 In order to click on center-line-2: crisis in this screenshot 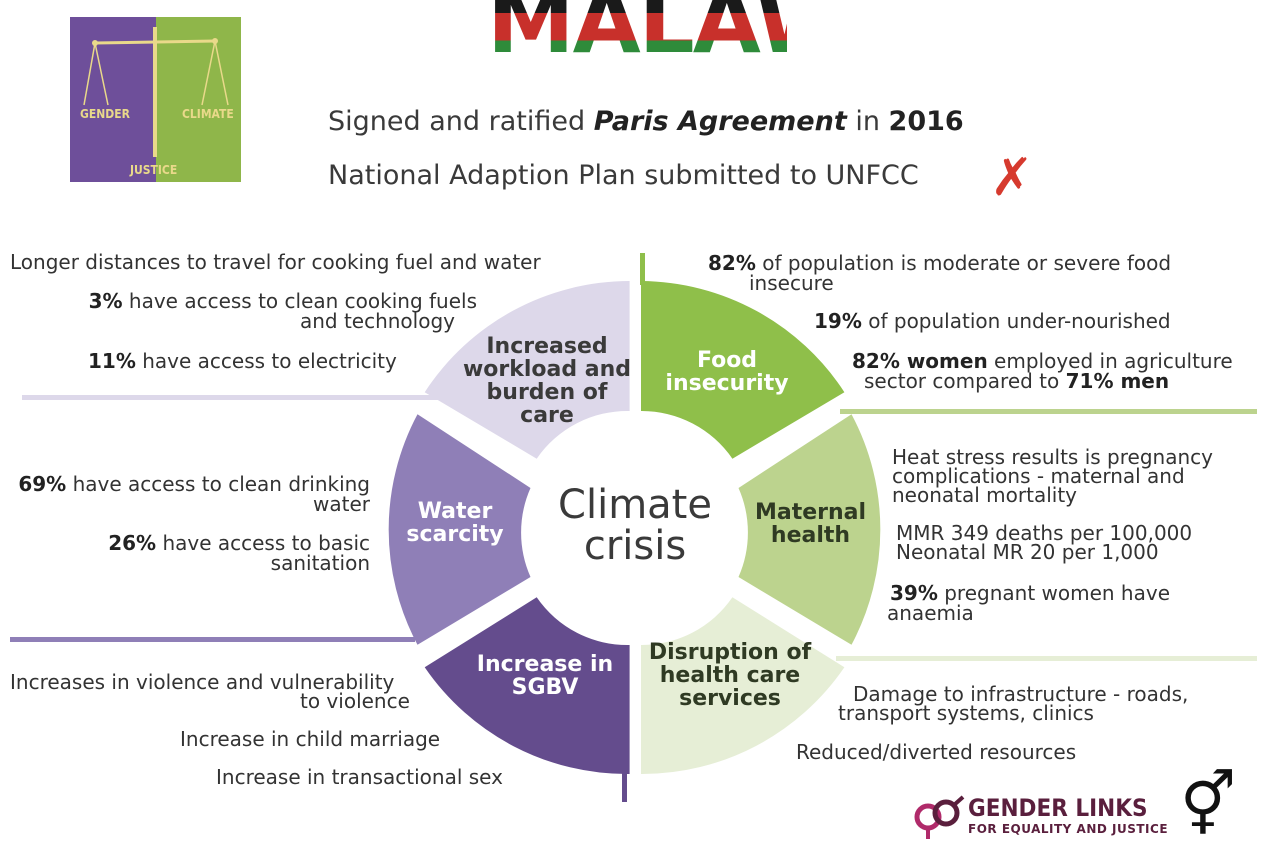, I will do `click(635, 546)`.